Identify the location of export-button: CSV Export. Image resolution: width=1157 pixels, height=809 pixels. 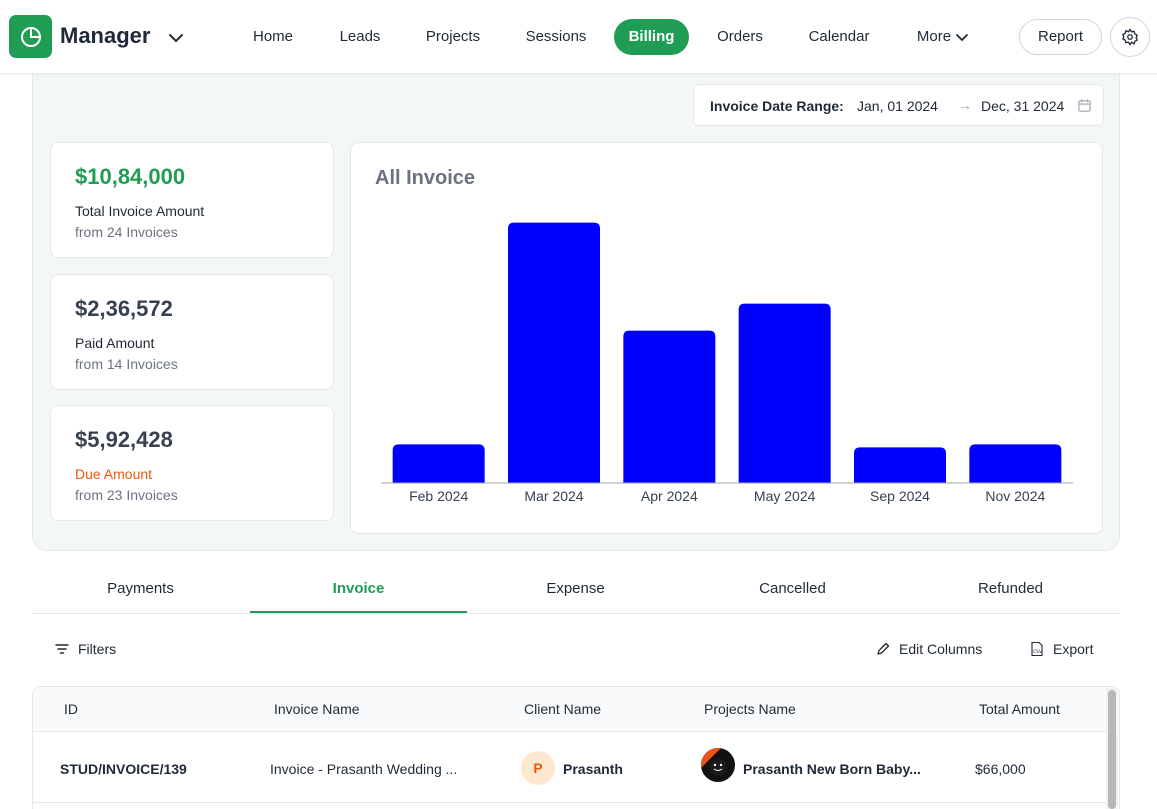
(1061, 649).